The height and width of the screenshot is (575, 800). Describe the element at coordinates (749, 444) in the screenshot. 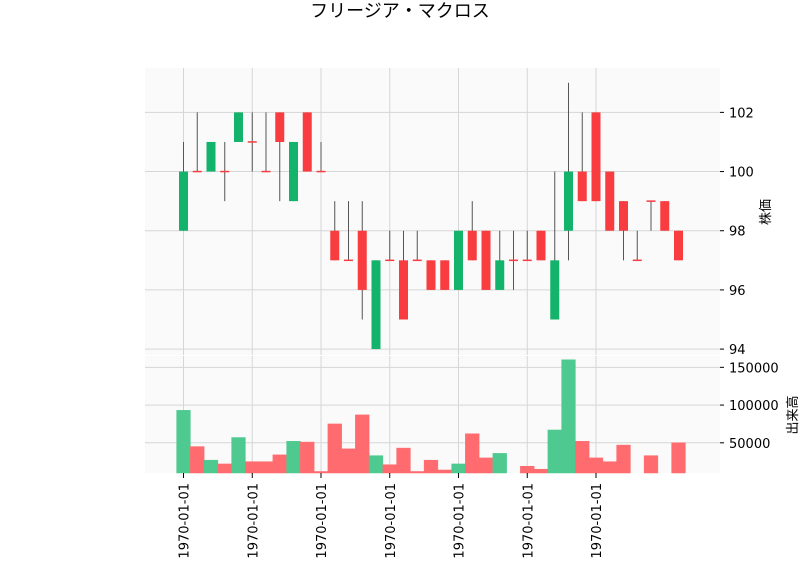

I see `volume-tick-label: 50000` at that location.